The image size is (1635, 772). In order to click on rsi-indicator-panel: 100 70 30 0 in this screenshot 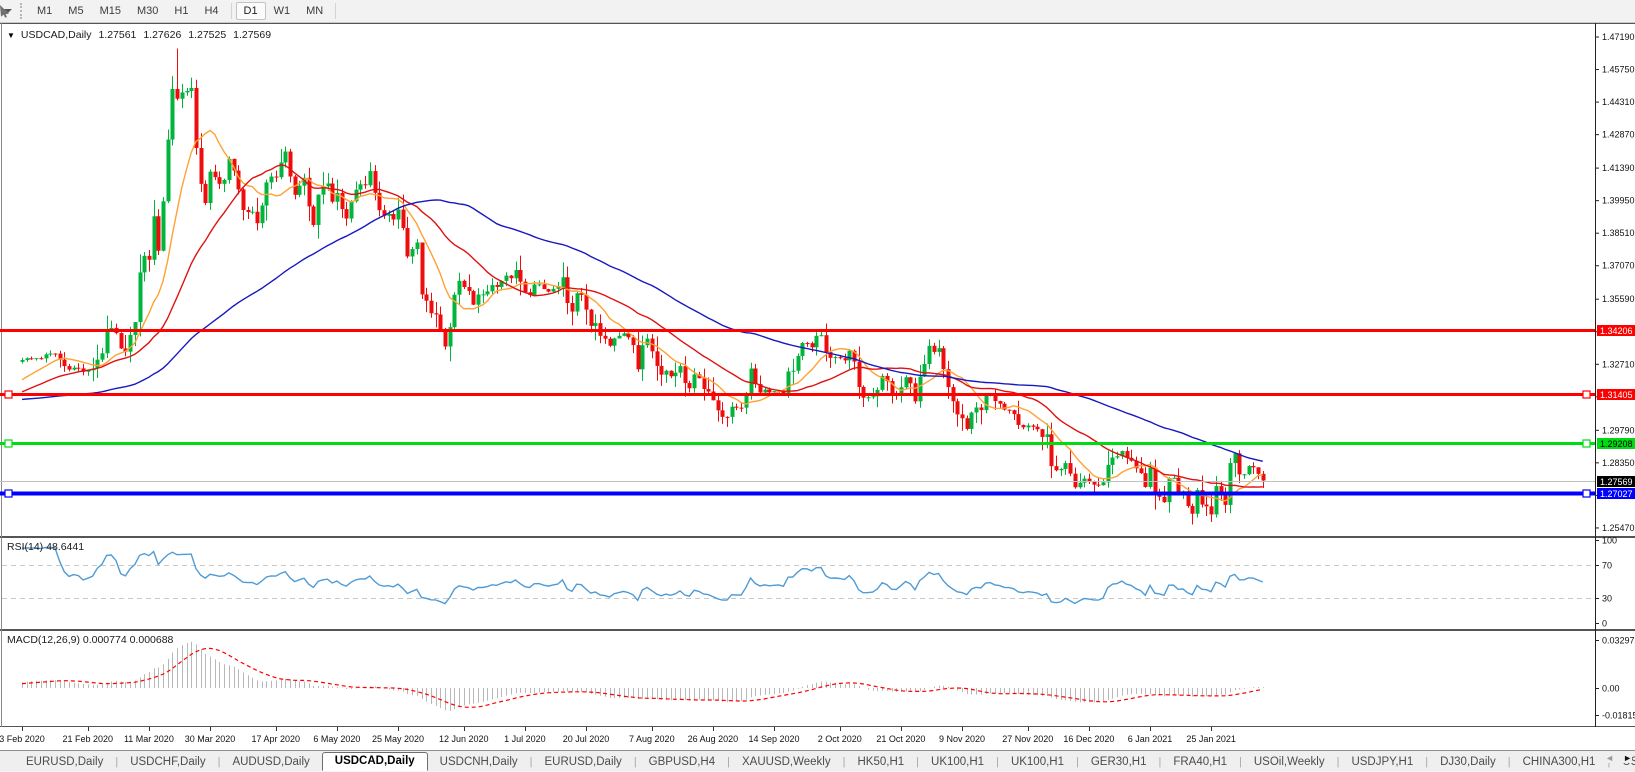, I will do `click(817, 583)`.